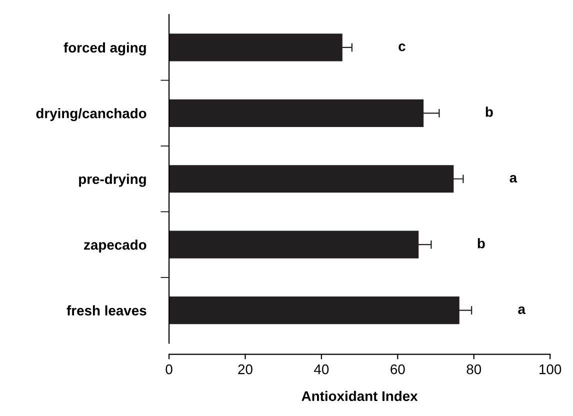  What do you see at coordinates (397, 369) in the screenshot?
I see `x-tick-label: 60` at bounding box center [397, 369].